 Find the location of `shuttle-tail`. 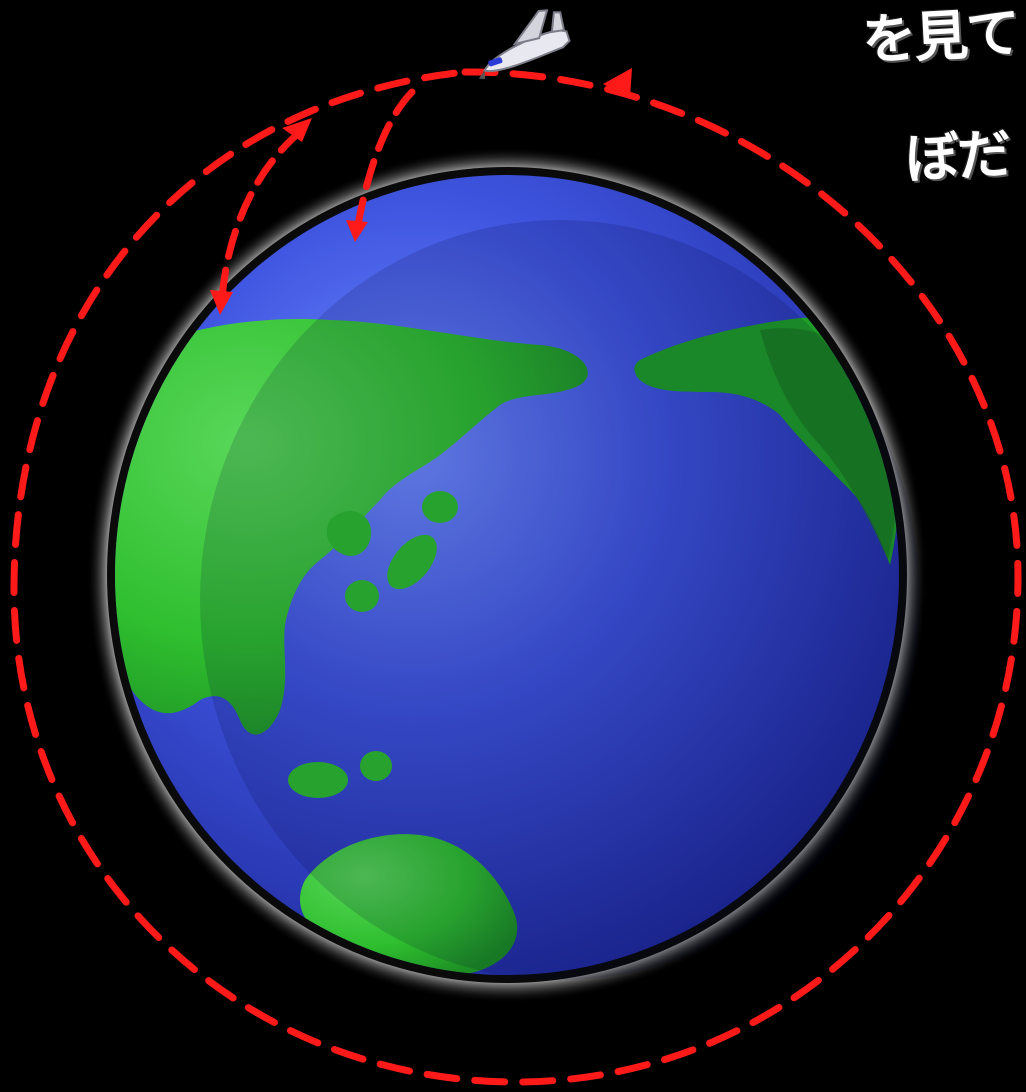

shuttle-tail is located at coordinates (558, 22).